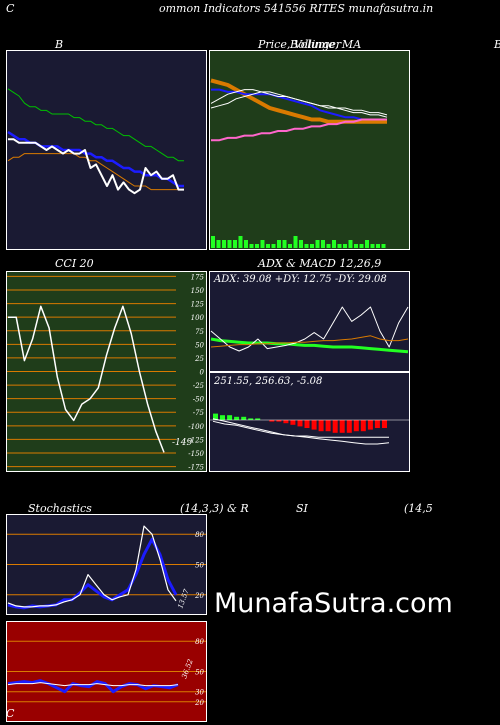 Image resolution: width=500 pixels, height=725 pixels. I want to click on si-label: SI, so click(302, 508).